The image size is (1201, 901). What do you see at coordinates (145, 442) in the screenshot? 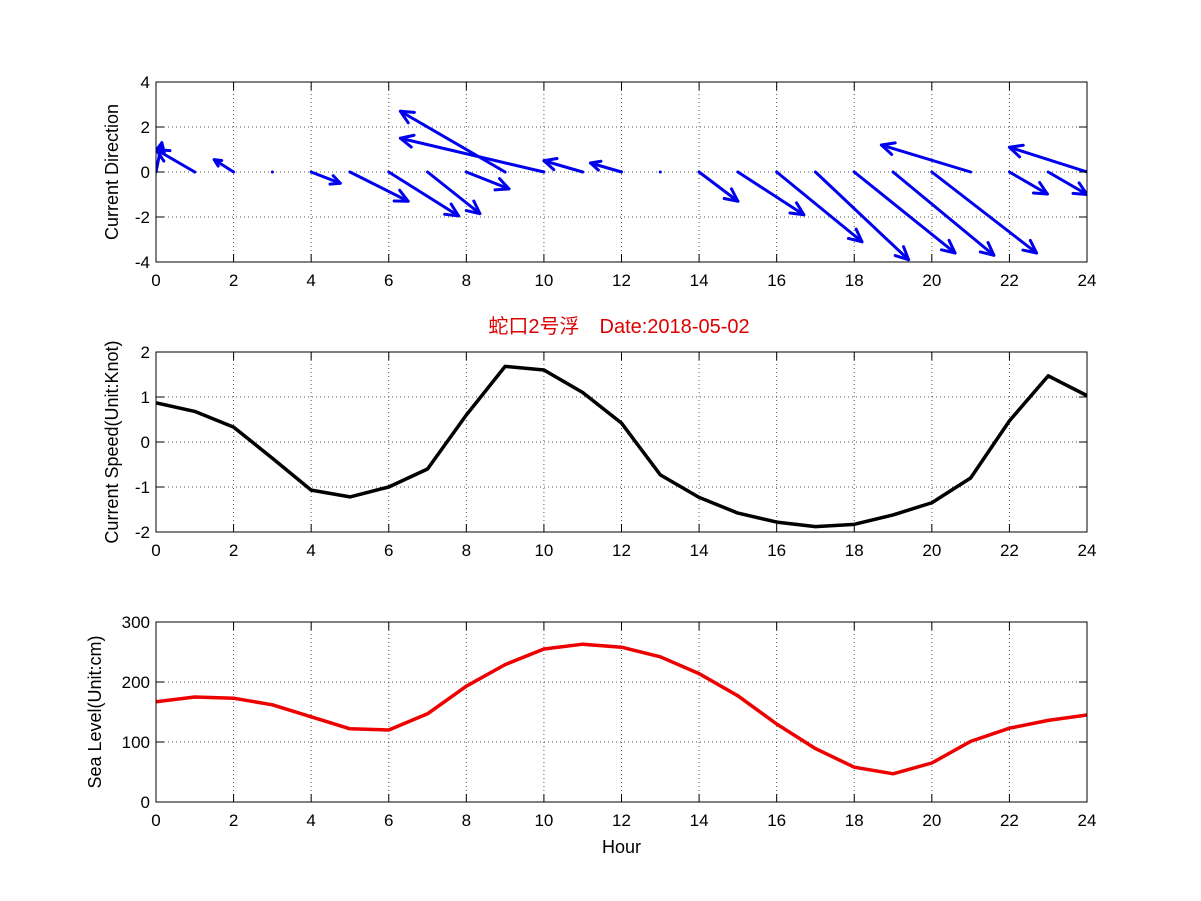
I see `y-tick-label: 0` at bounding box center [145, 442].